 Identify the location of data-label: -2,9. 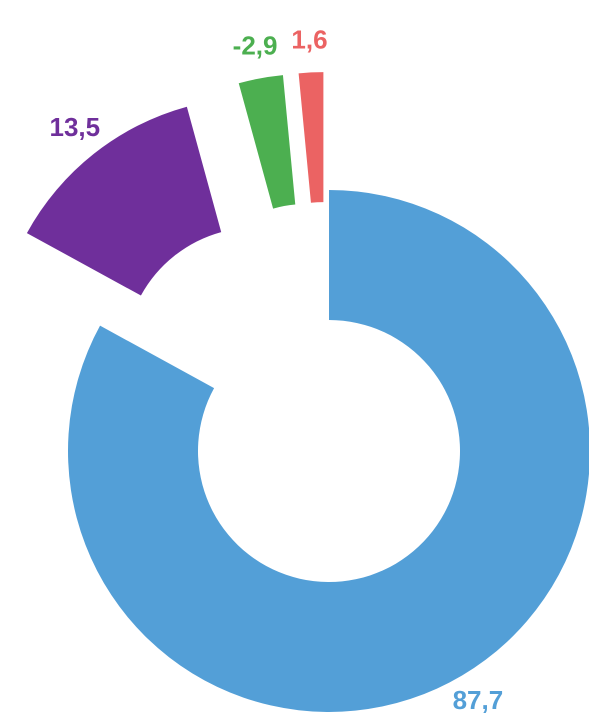
(255, 46).